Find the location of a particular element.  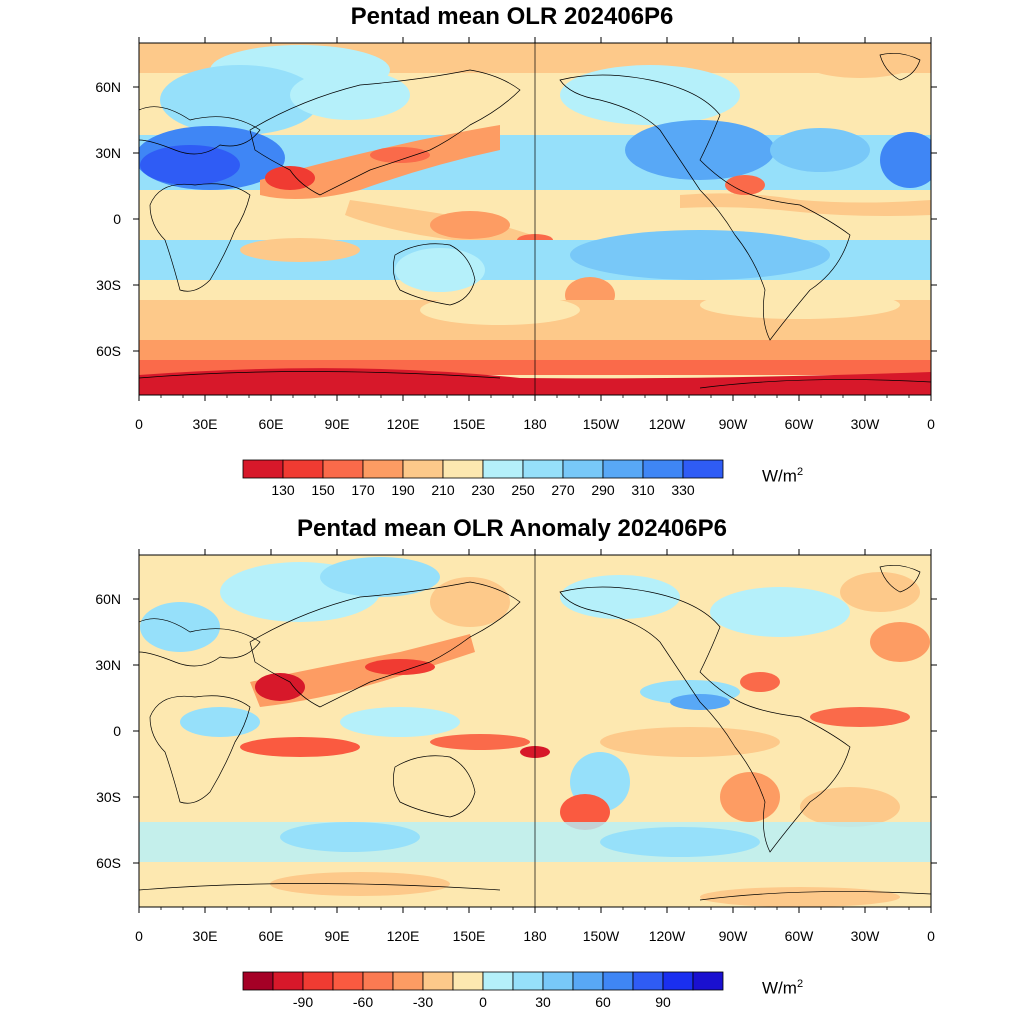

panel-title: Pentad mean OLR 202406P6 is located at coordinates (512, 16).